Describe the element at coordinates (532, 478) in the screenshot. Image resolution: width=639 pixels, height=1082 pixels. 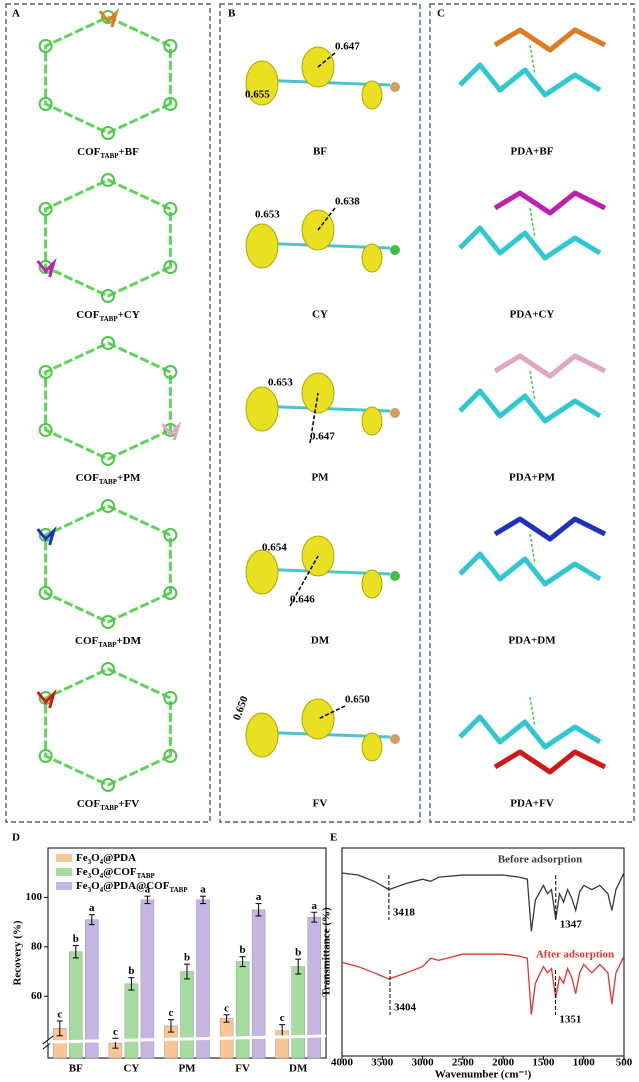
I see `complex-label: PDA+PM` at that location.